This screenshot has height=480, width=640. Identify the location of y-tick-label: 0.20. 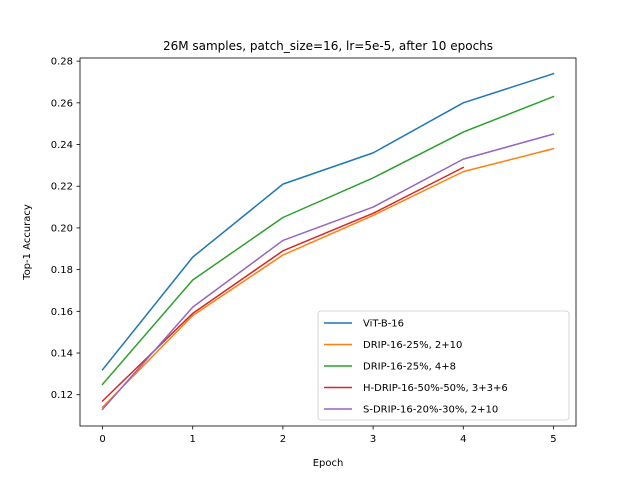
(62, 228).